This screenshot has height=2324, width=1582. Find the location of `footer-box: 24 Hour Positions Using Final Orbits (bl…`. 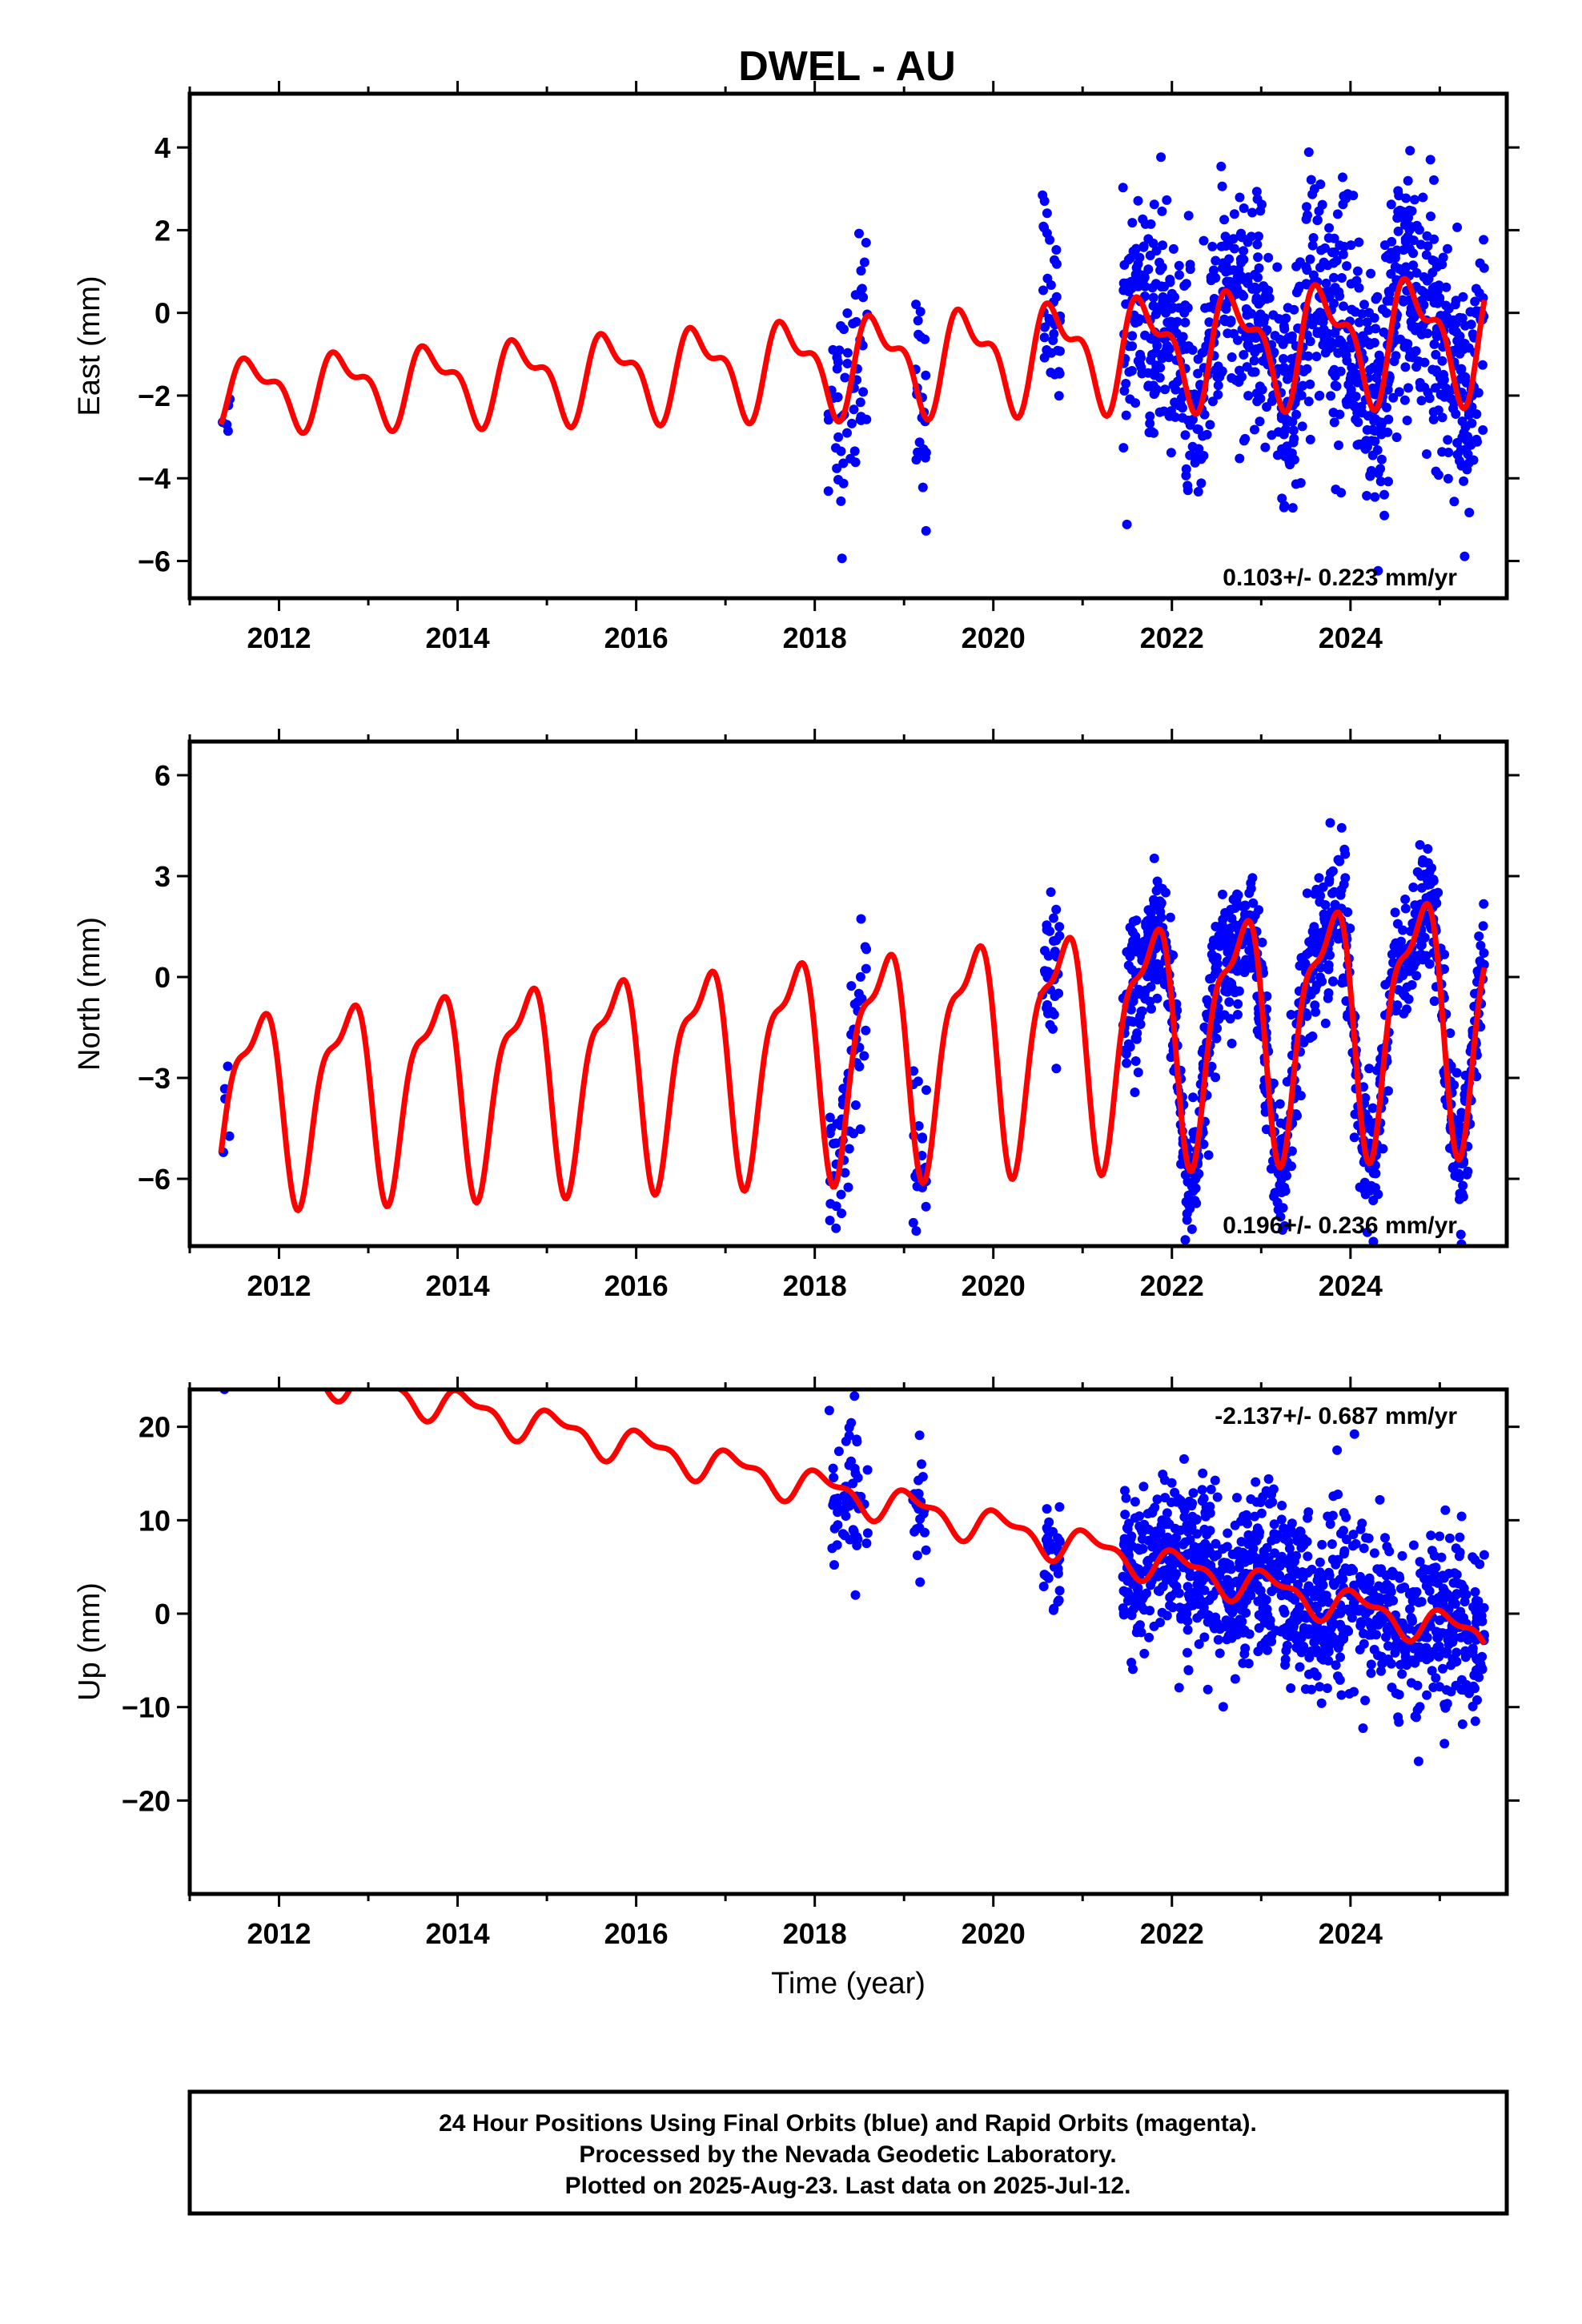

footer-box: 24 Hour Positions Using Final Orbits (bl… is located at coordinates (848, 2152).